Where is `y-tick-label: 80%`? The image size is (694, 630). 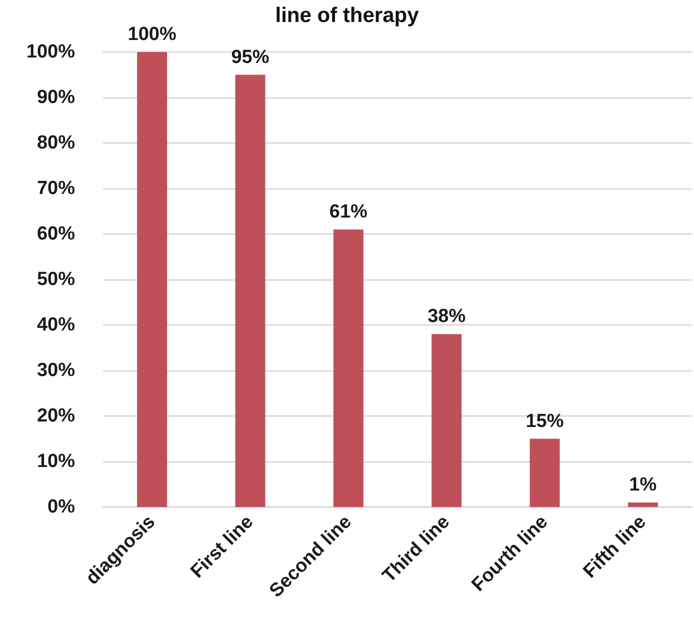 y-tick-label: 80% is located at coordinates (56, 143).